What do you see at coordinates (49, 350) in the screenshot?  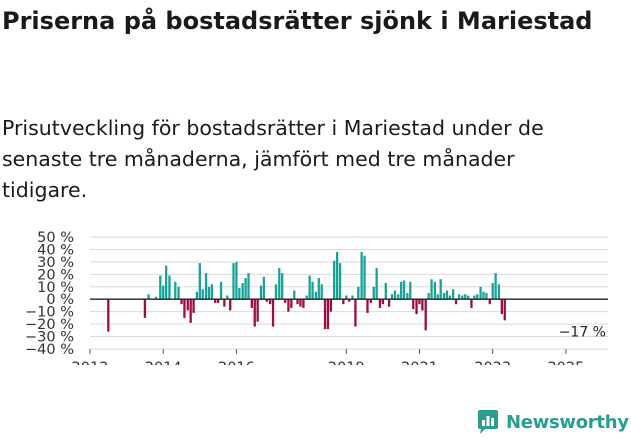 I see `y-tick-label: −40 %` at bounding box center [49, 350].